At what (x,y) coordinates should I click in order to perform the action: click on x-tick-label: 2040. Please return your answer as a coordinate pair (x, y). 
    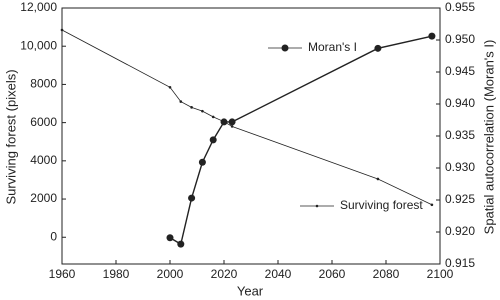
    Looking at the image, I should click on (278, 274).